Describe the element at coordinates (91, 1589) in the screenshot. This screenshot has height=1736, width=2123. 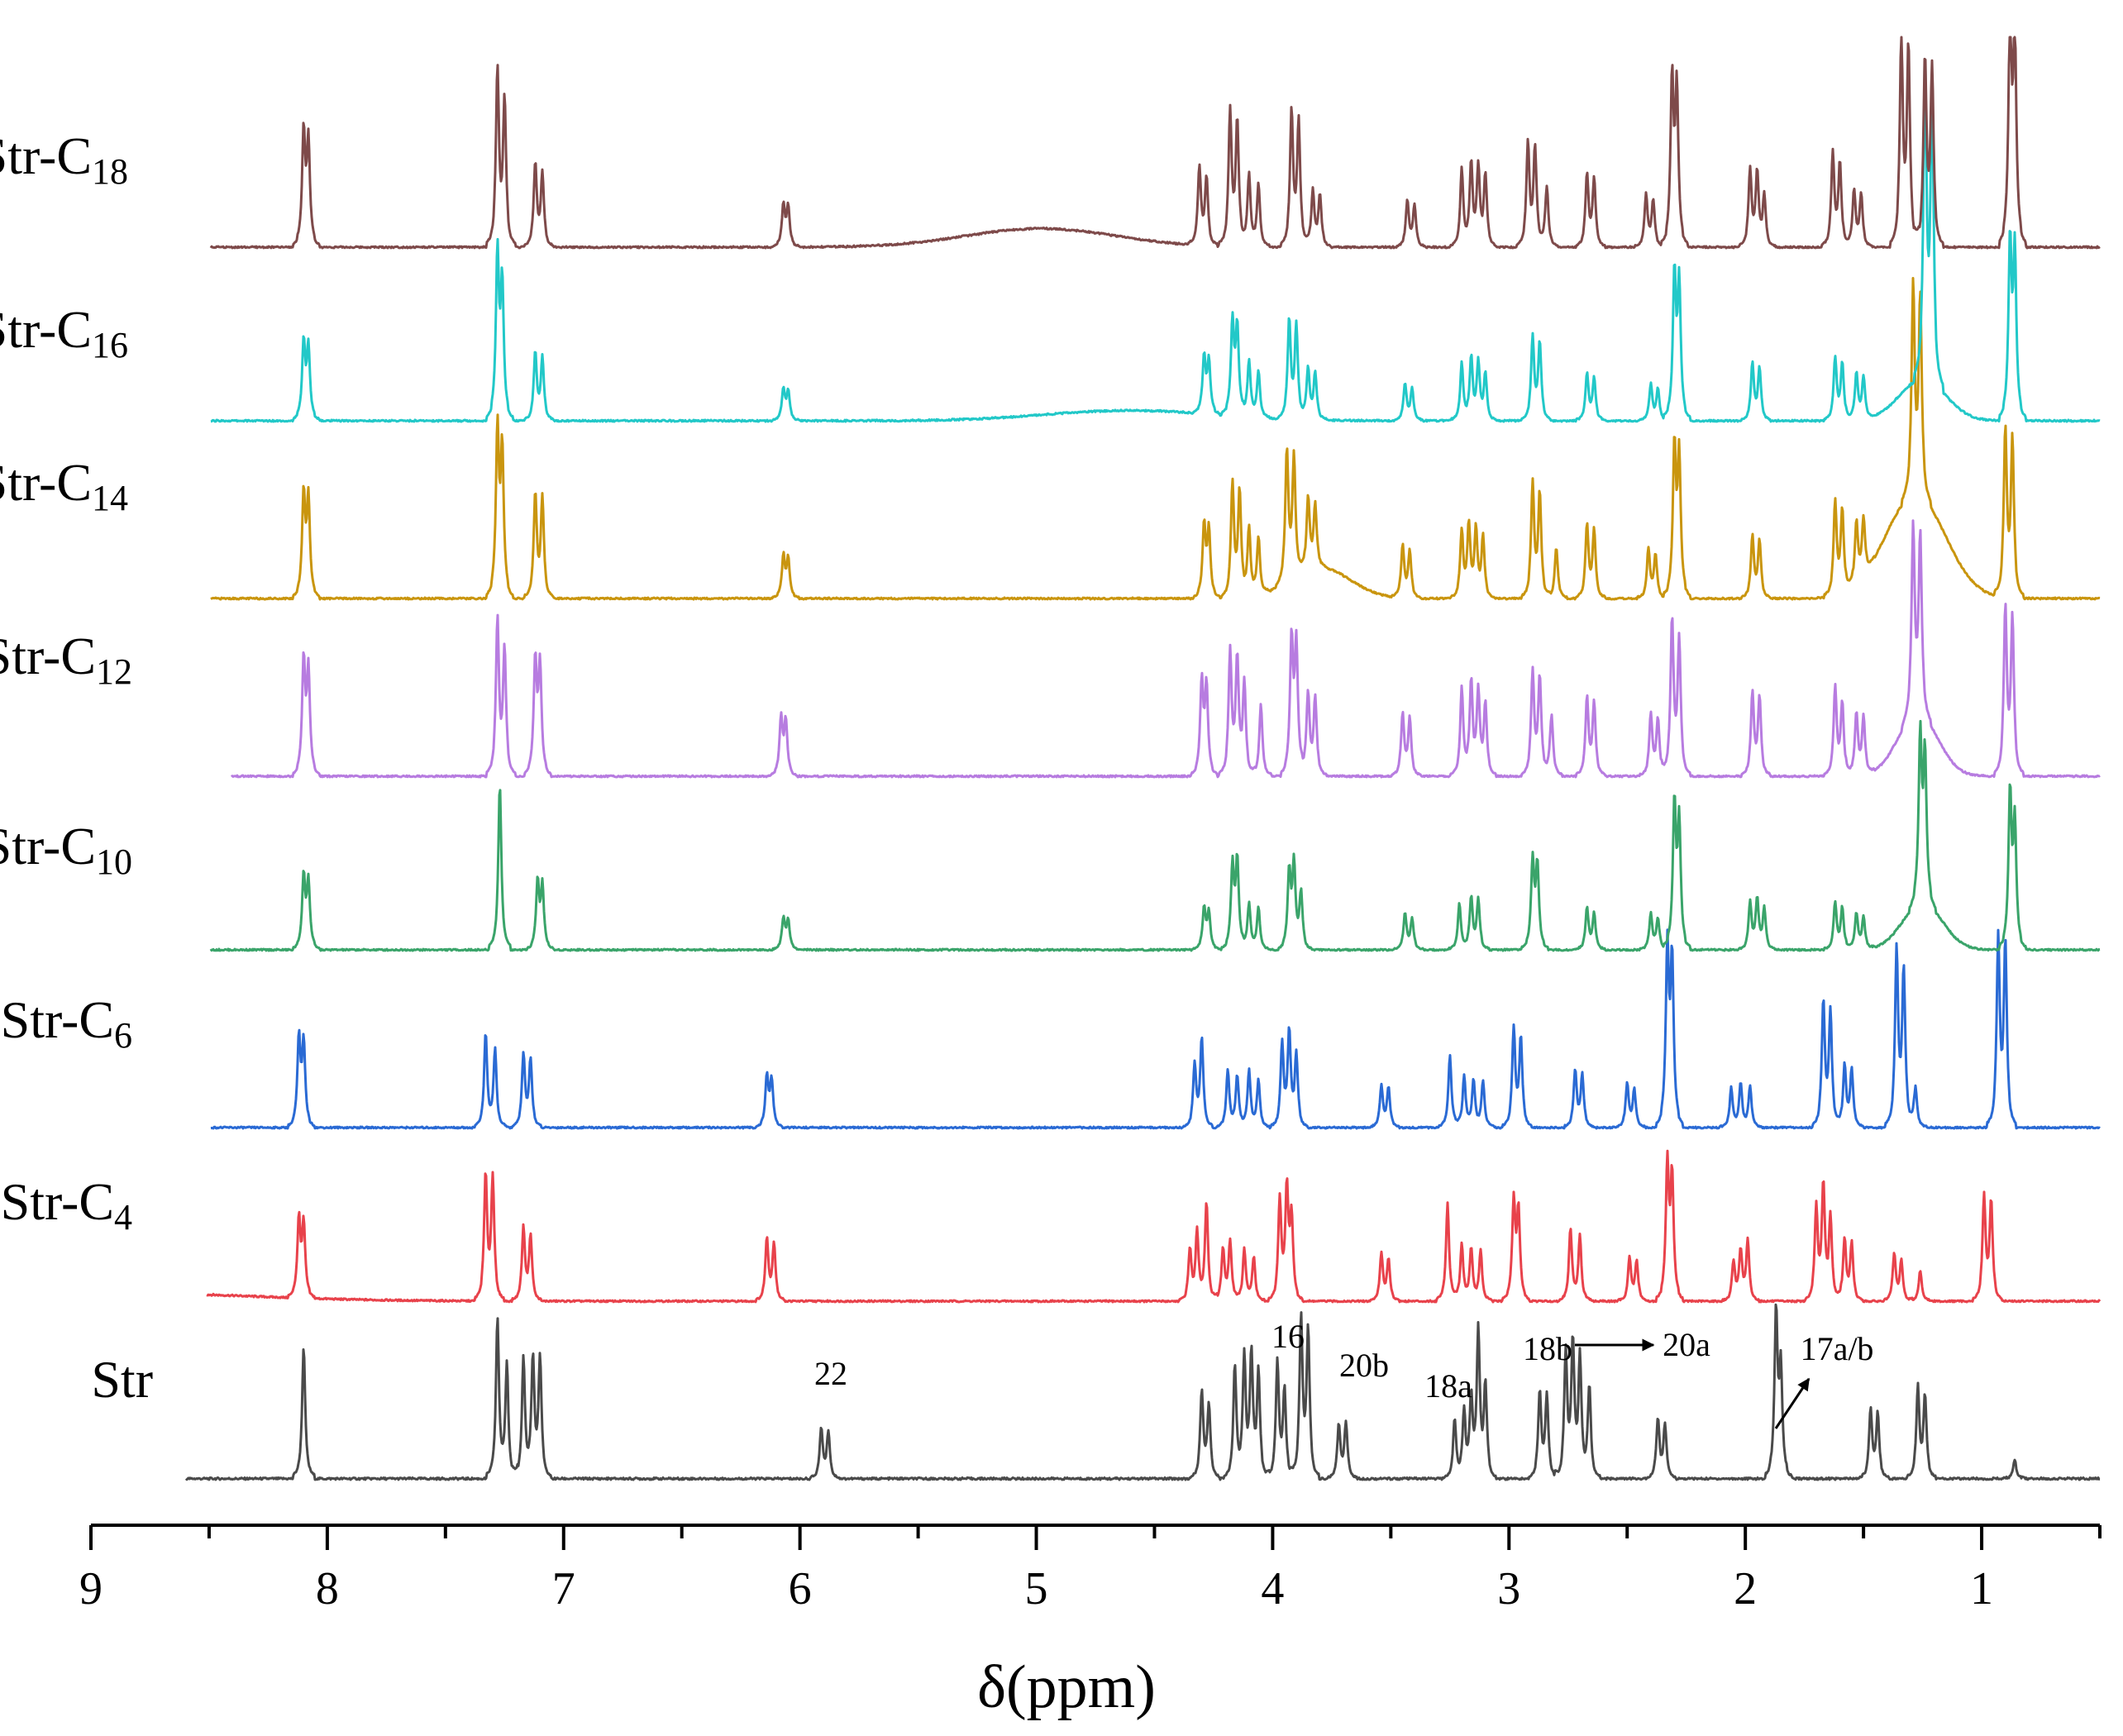
I see `x-tick-label: 9` at that location.